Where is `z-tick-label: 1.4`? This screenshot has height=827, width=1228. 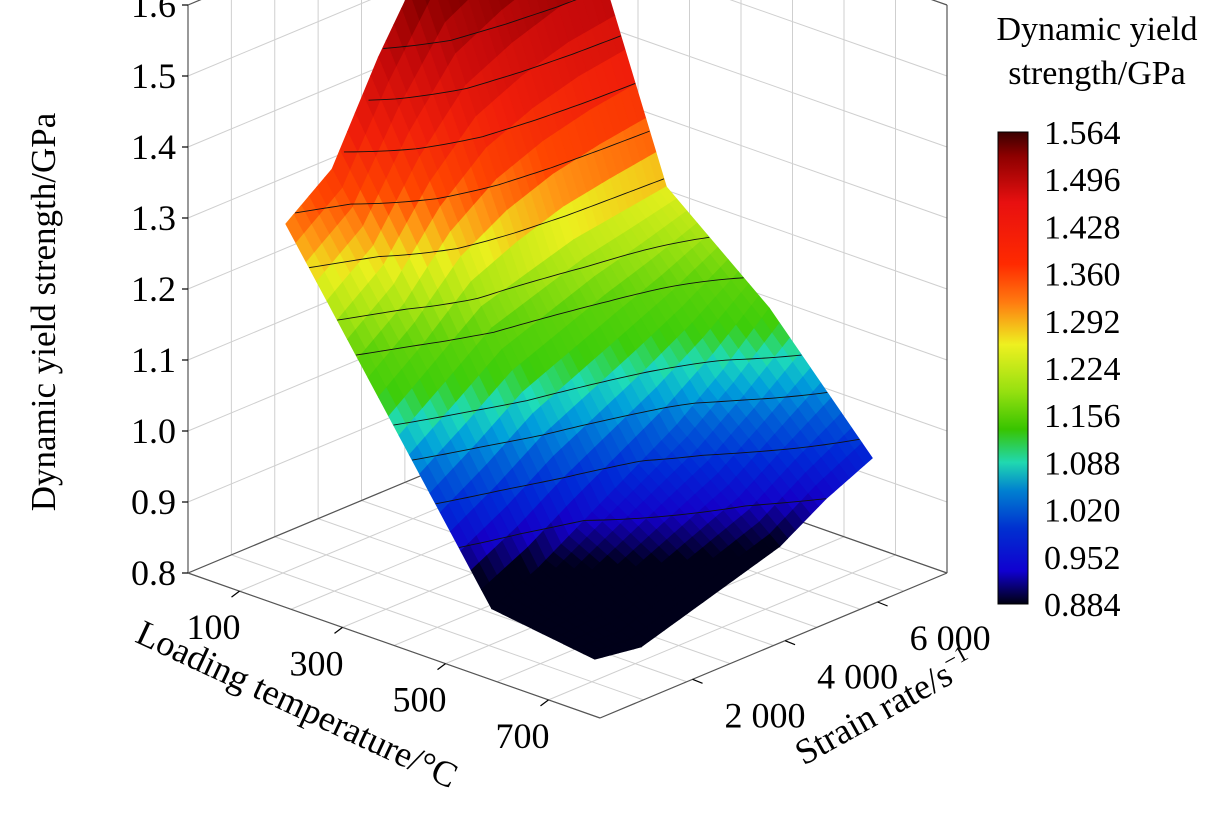
z-tick-label: 1.4 is located at coordinates (153, 147).